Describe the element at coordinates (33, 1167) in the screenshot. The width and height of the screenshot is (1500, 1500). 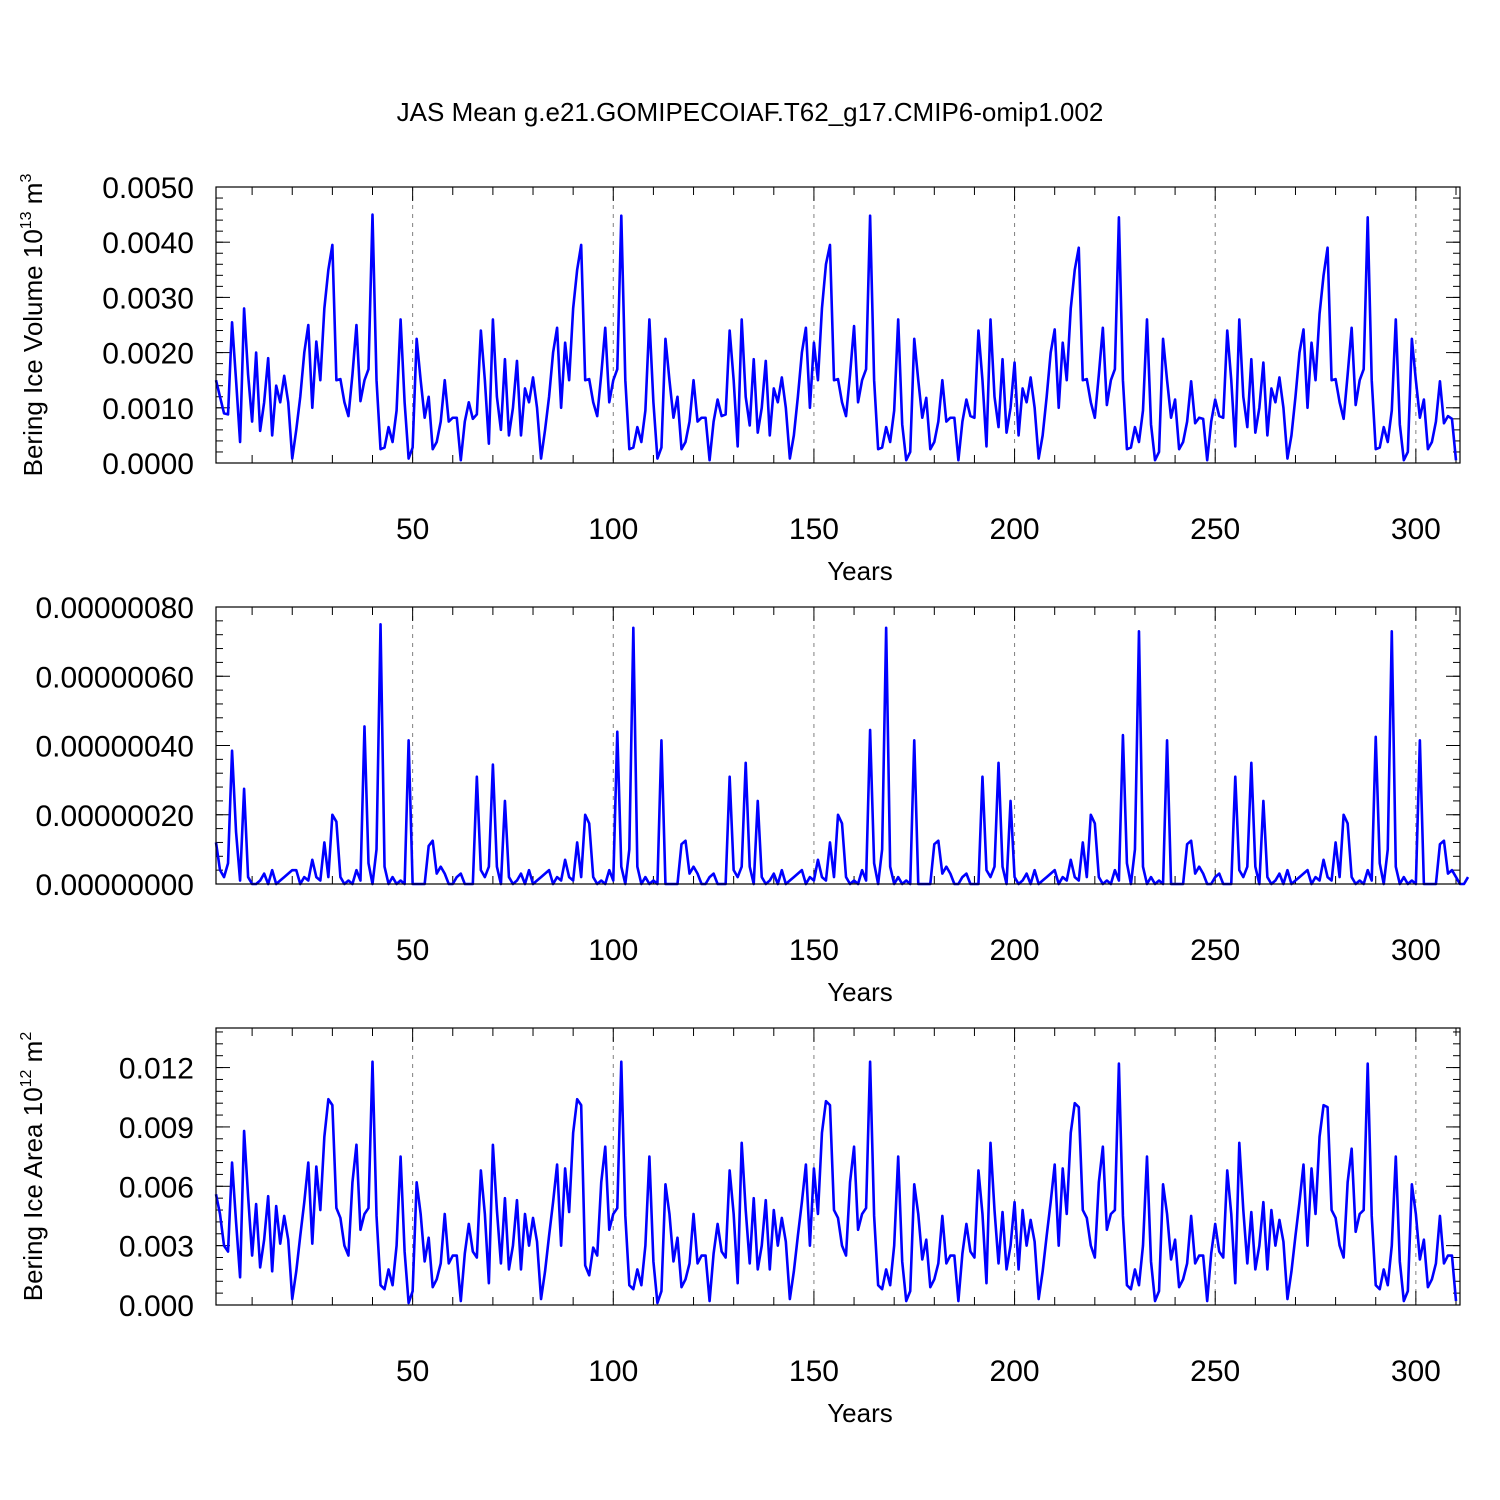
I see `y-axis-title: Bering Ice Area 1012 m2` at that location.